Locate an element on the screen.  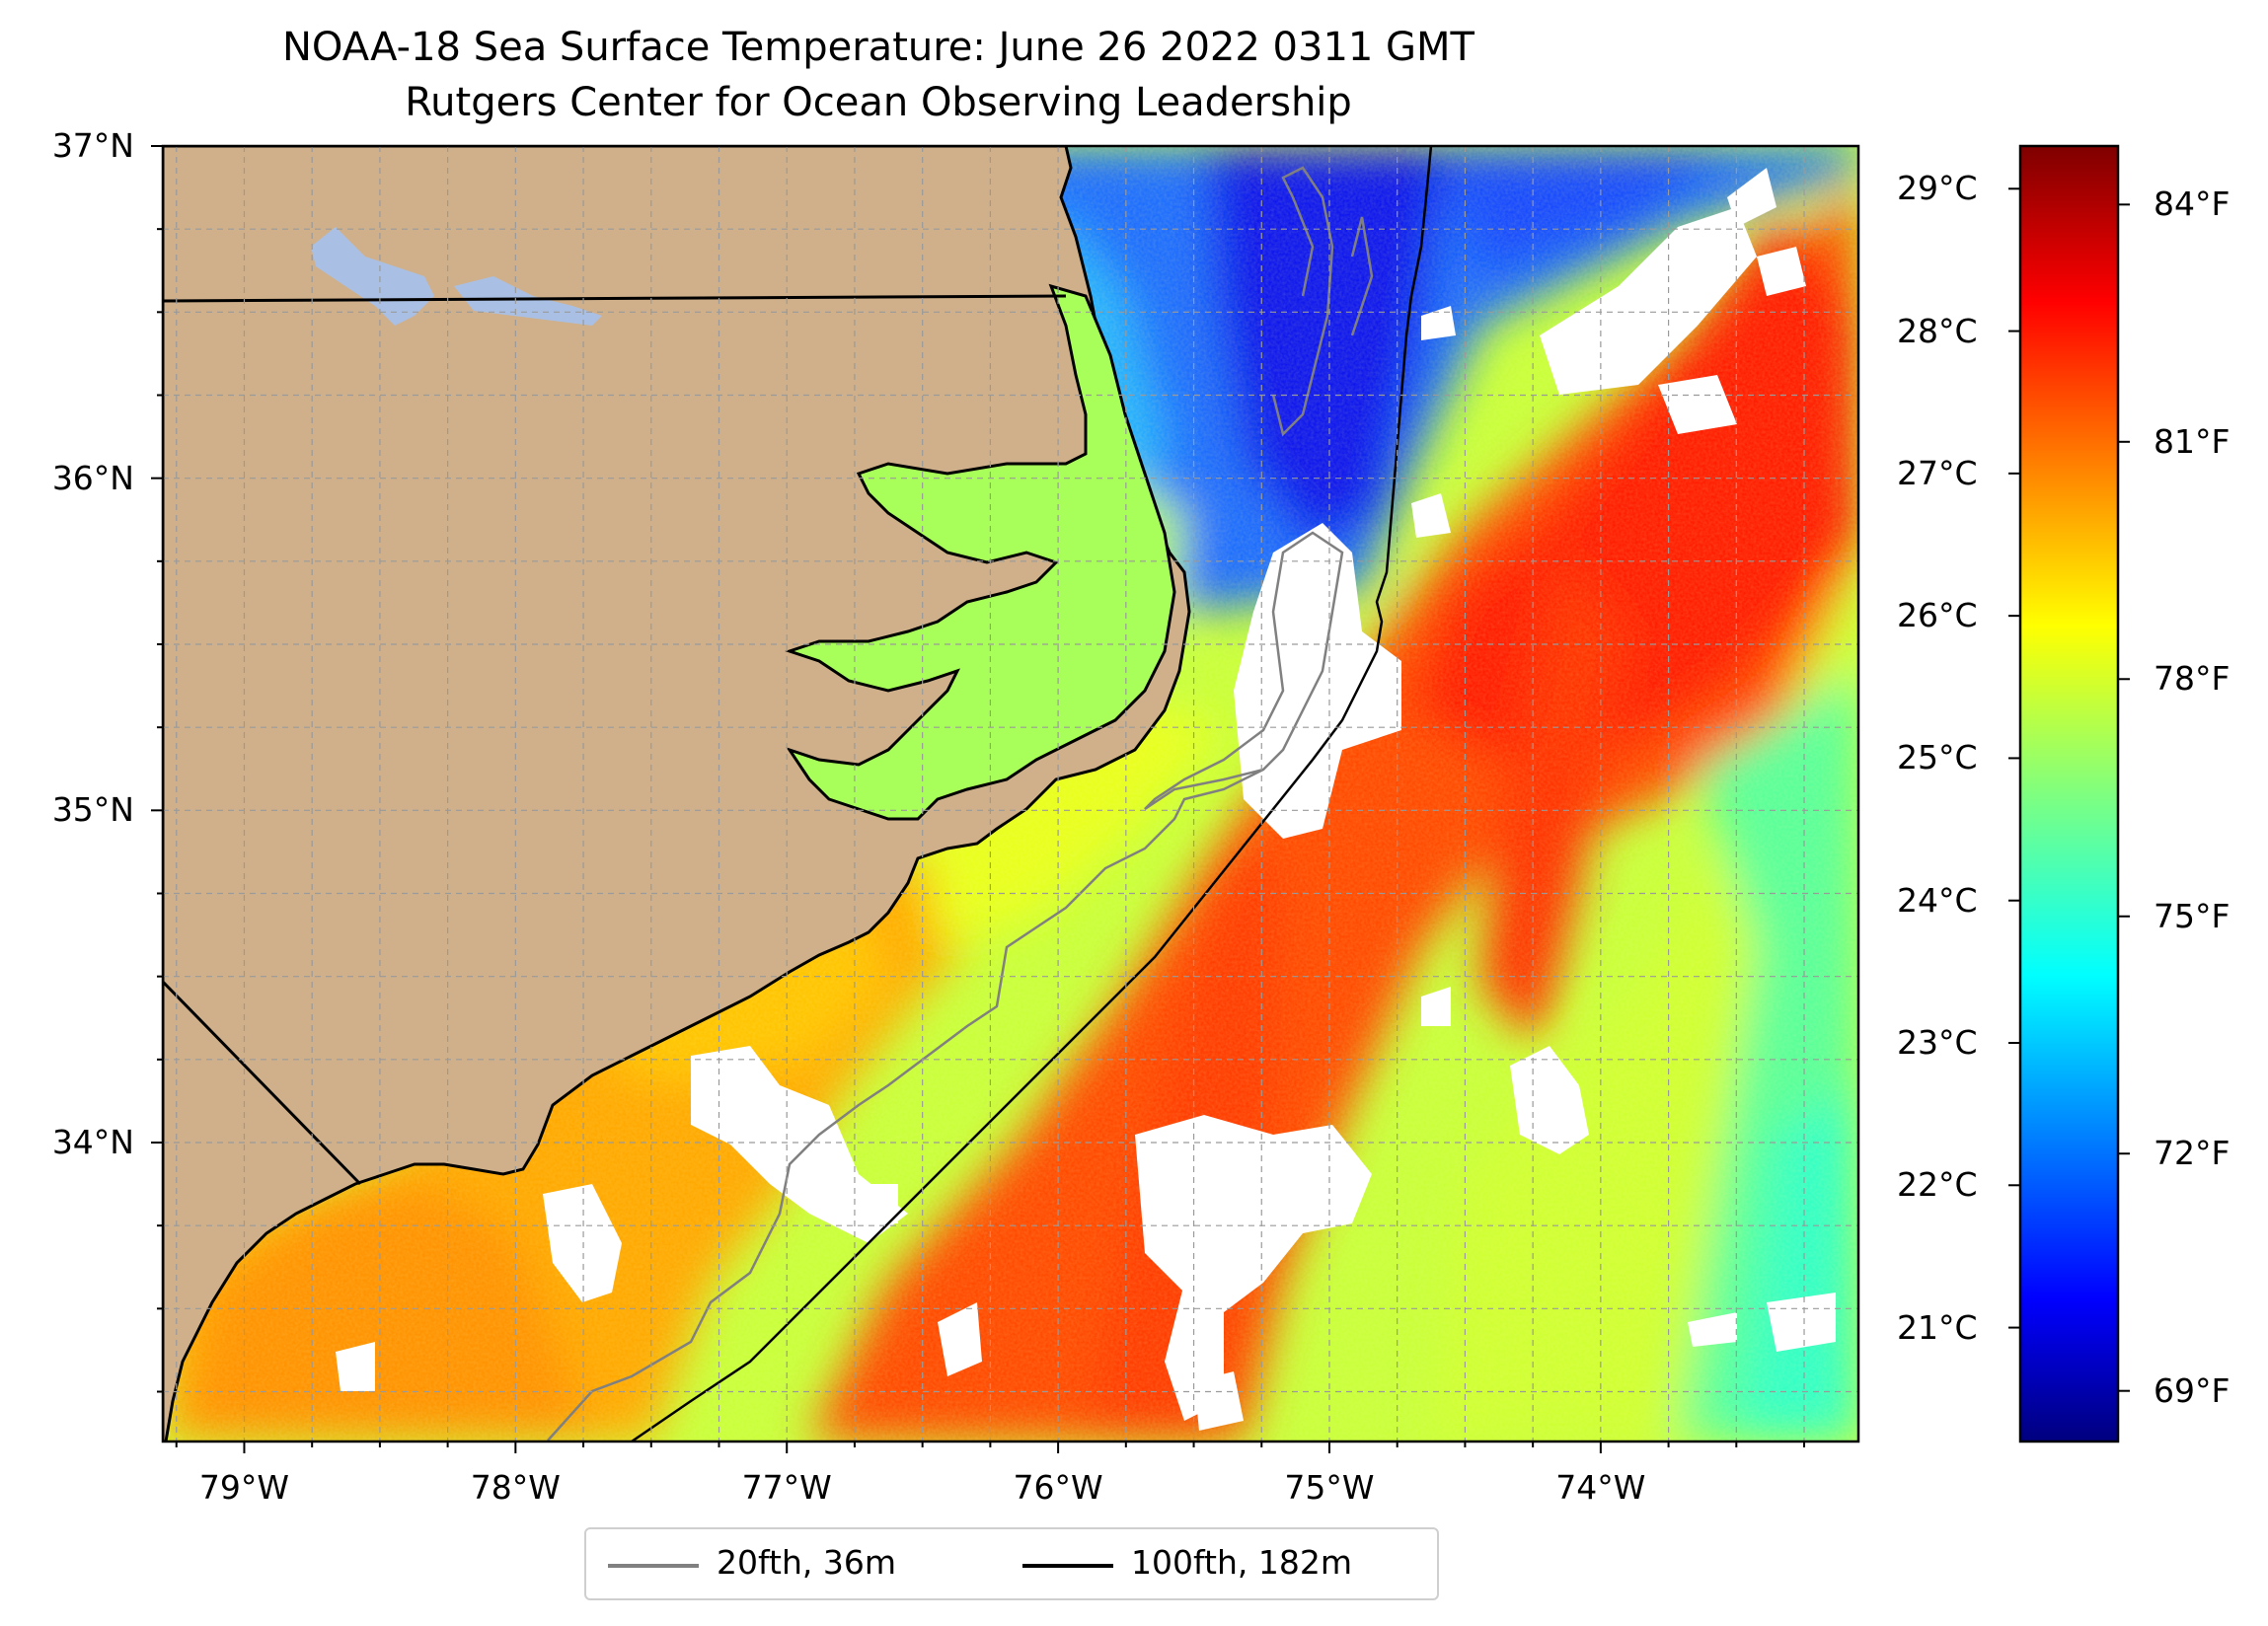
longitude-tick-label: 74°W is located at coordinates (1600, 1487).